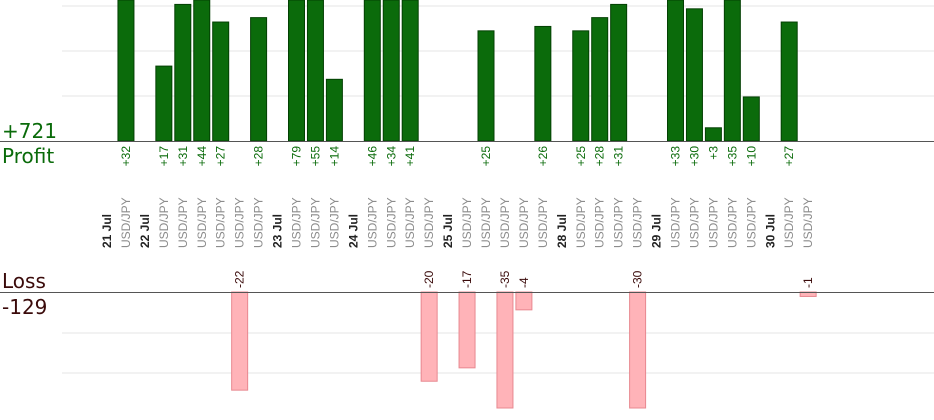  What do you see at coordinates (334, 156) in the screenshot?
I see `profit-value-label: +14` at bounding box center [334, 156].